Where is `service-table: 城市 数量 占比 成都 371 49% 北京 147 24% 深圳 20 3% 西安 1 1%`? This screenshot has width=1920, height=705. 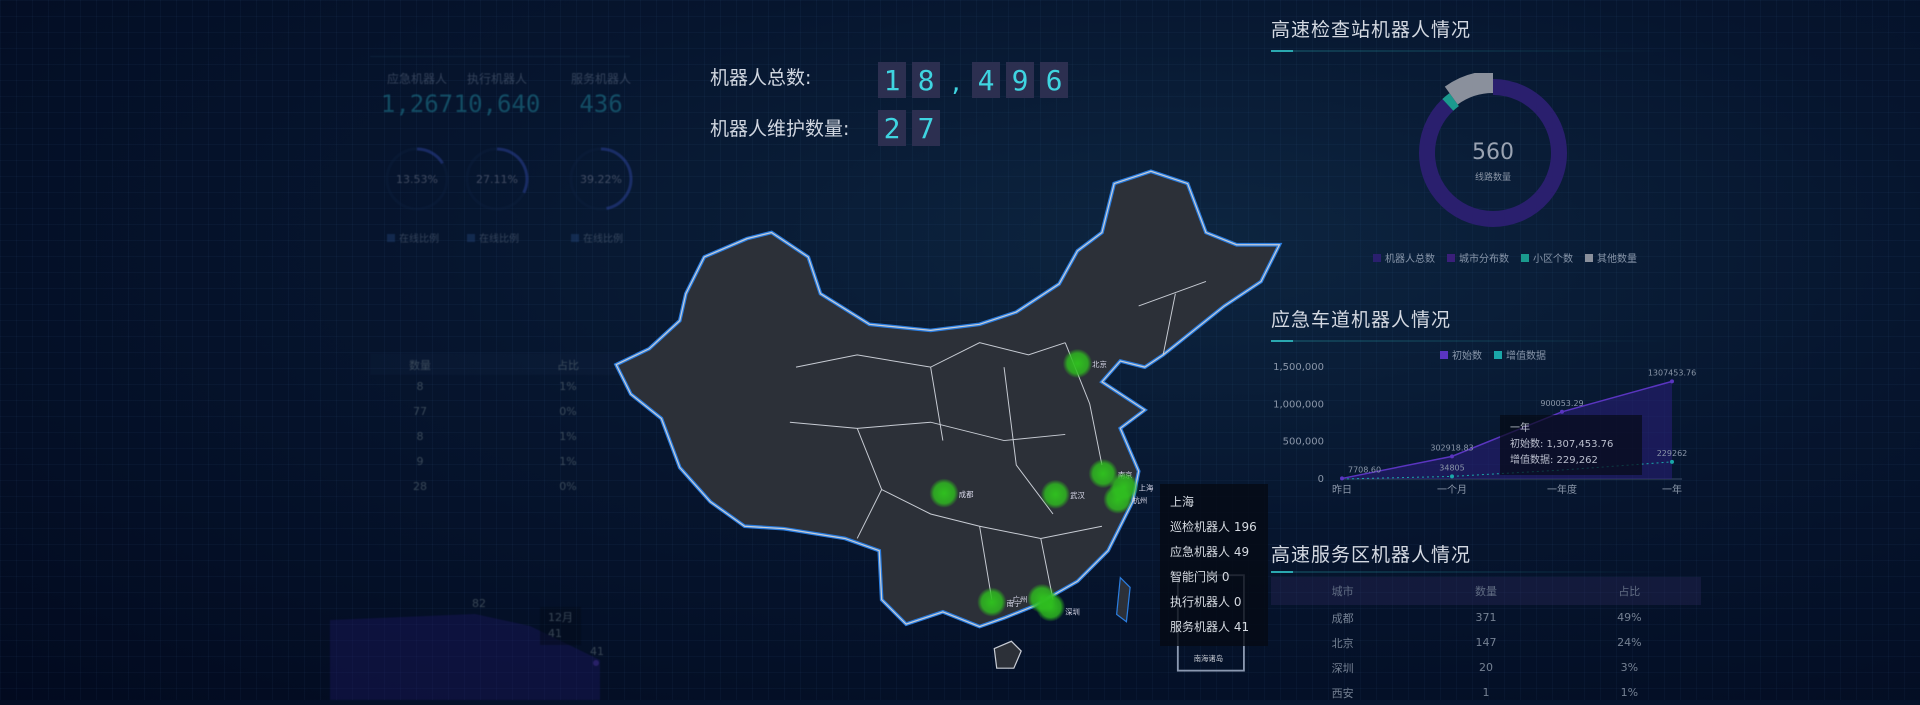 service-table: 城市 数量 占比 成都 371 49% 北京 147 24% 深圳 20 3% 西安 1 1% is located at coordinates (1486, 641).